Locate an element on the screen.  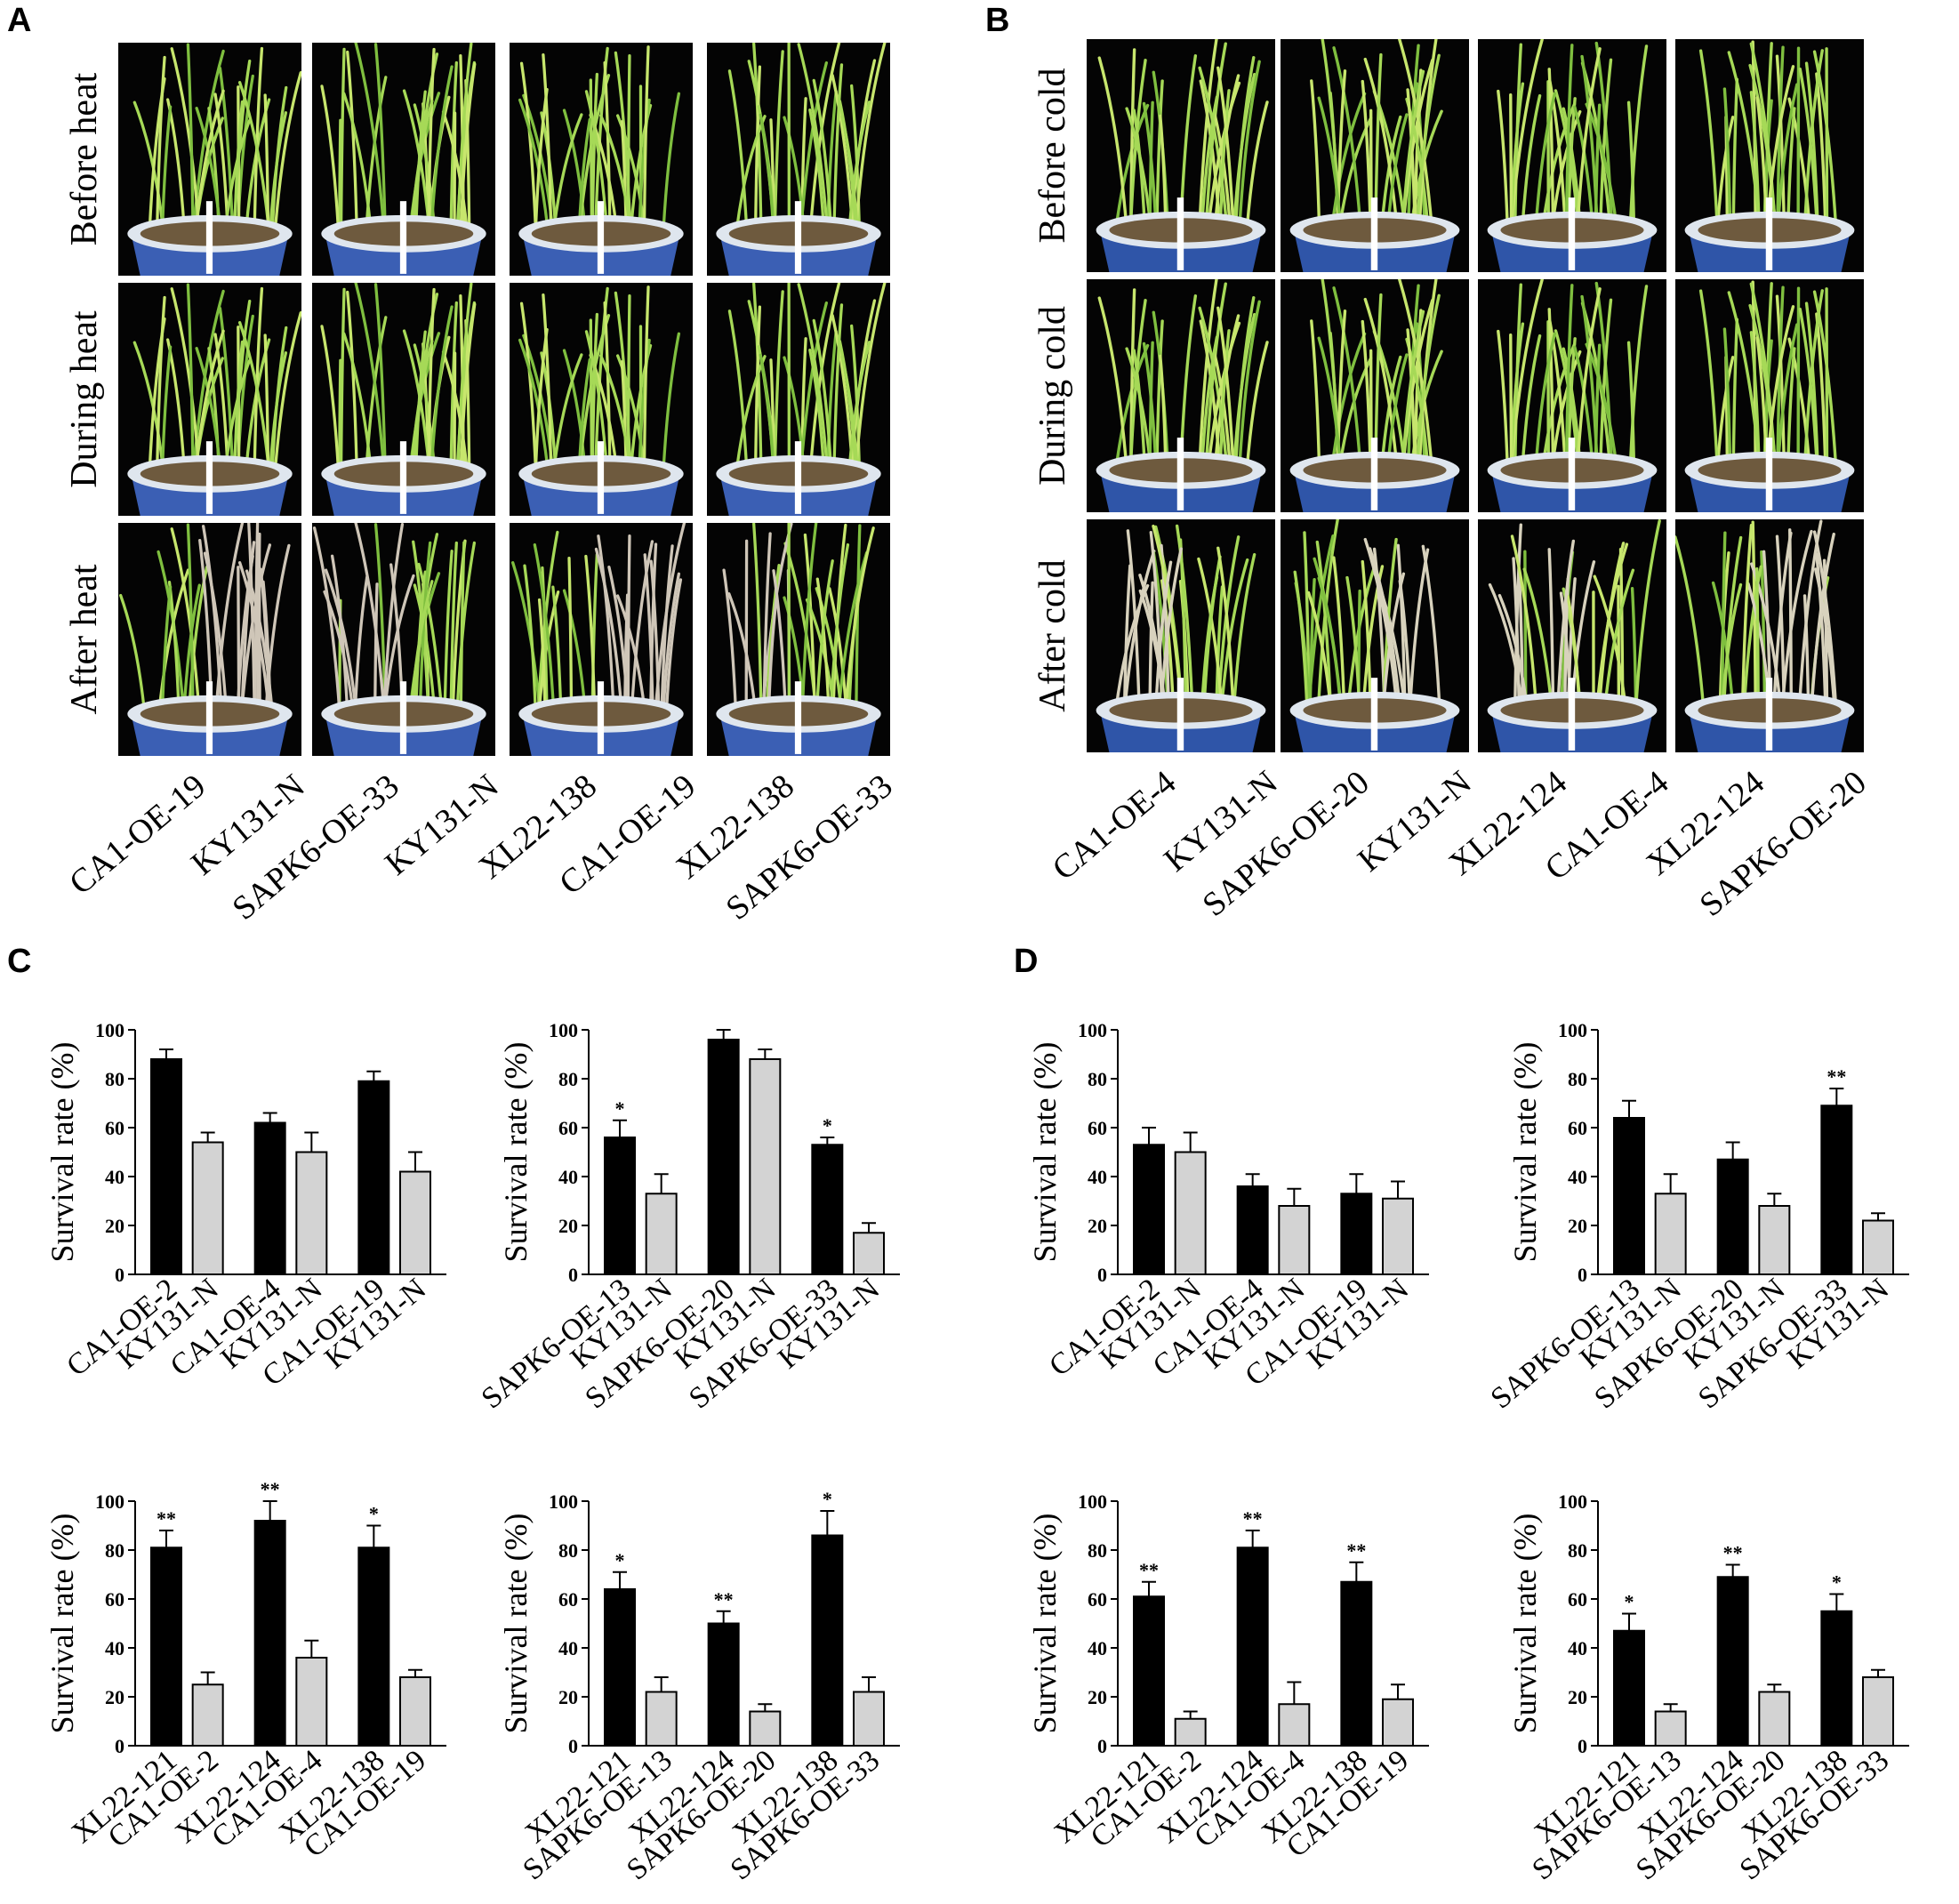
heat-row-label-text: During heat is located at coordinates (85, 399).